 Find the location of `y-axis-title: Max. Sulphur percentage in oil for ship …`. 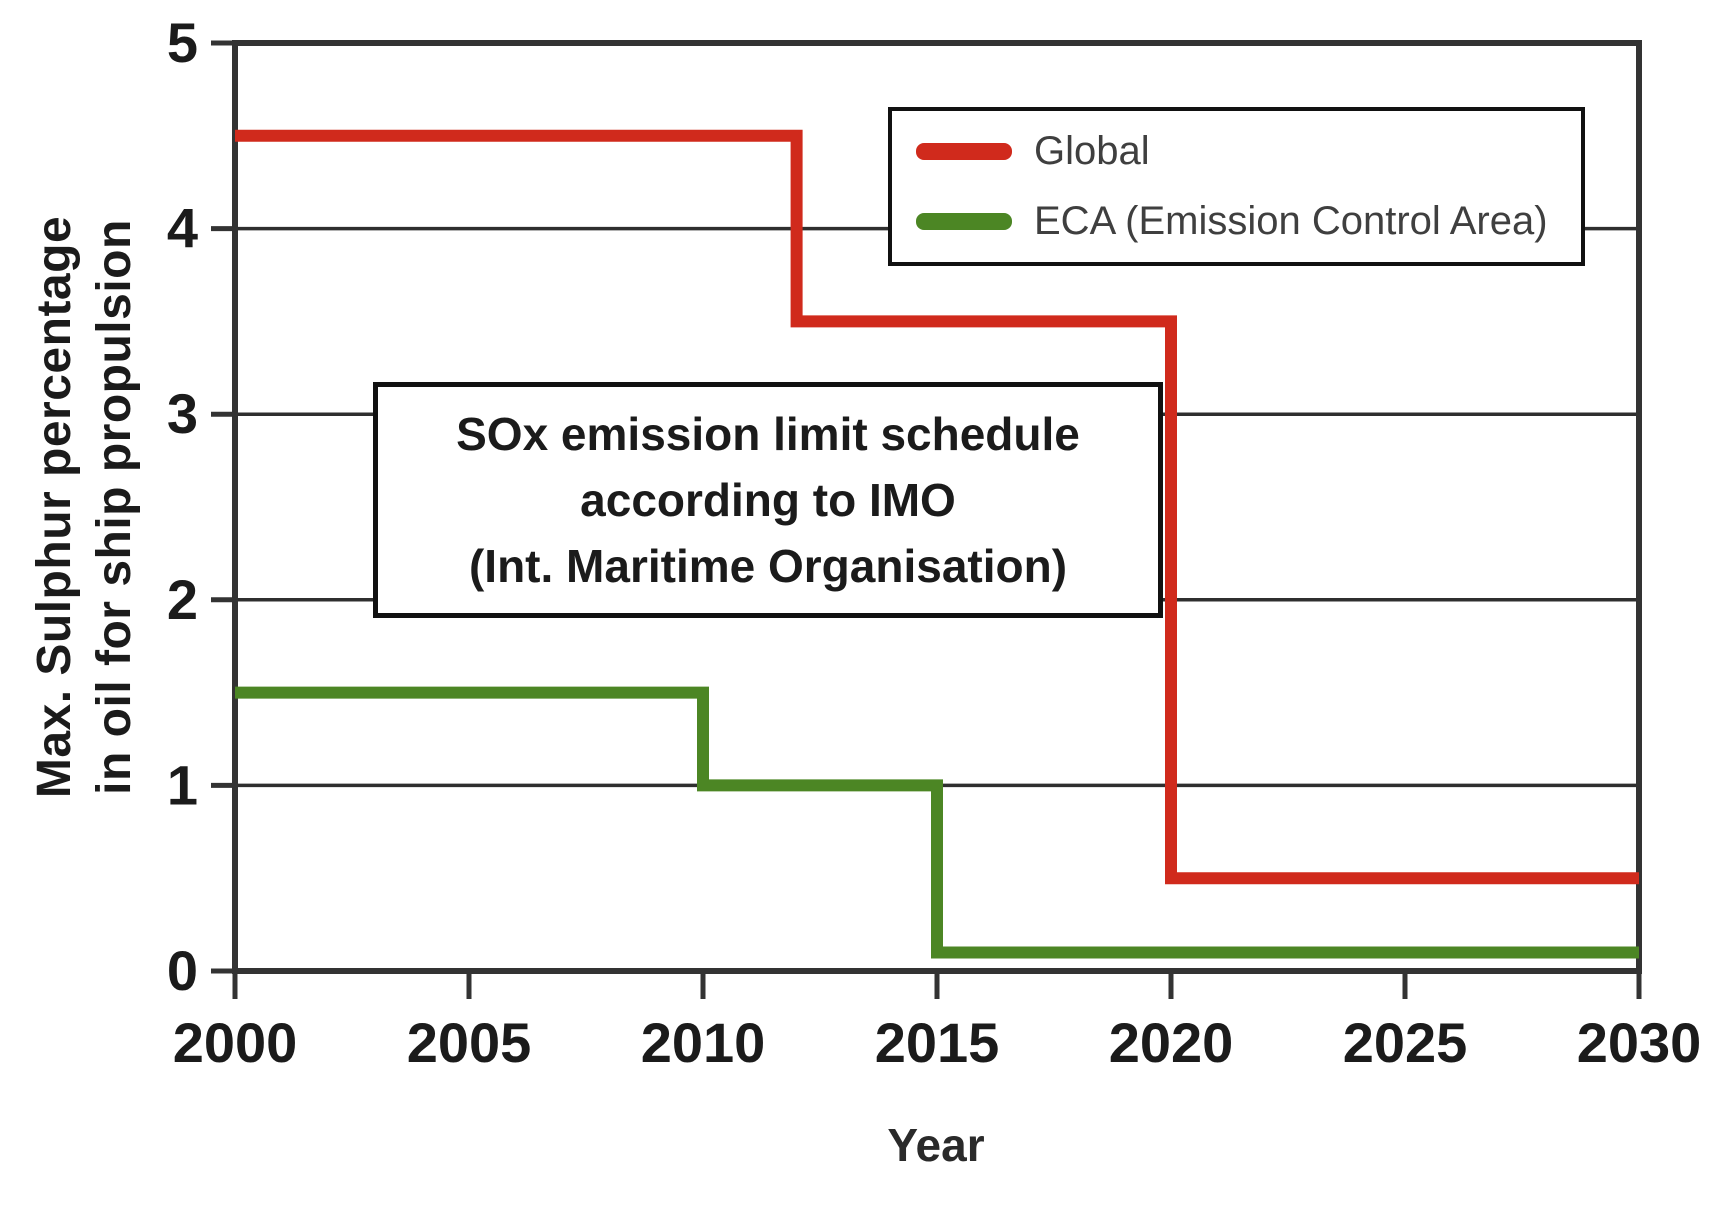

y-axis-title: Max. Sulphur percentage in oil for ship … is located at coordinates (85, 507).